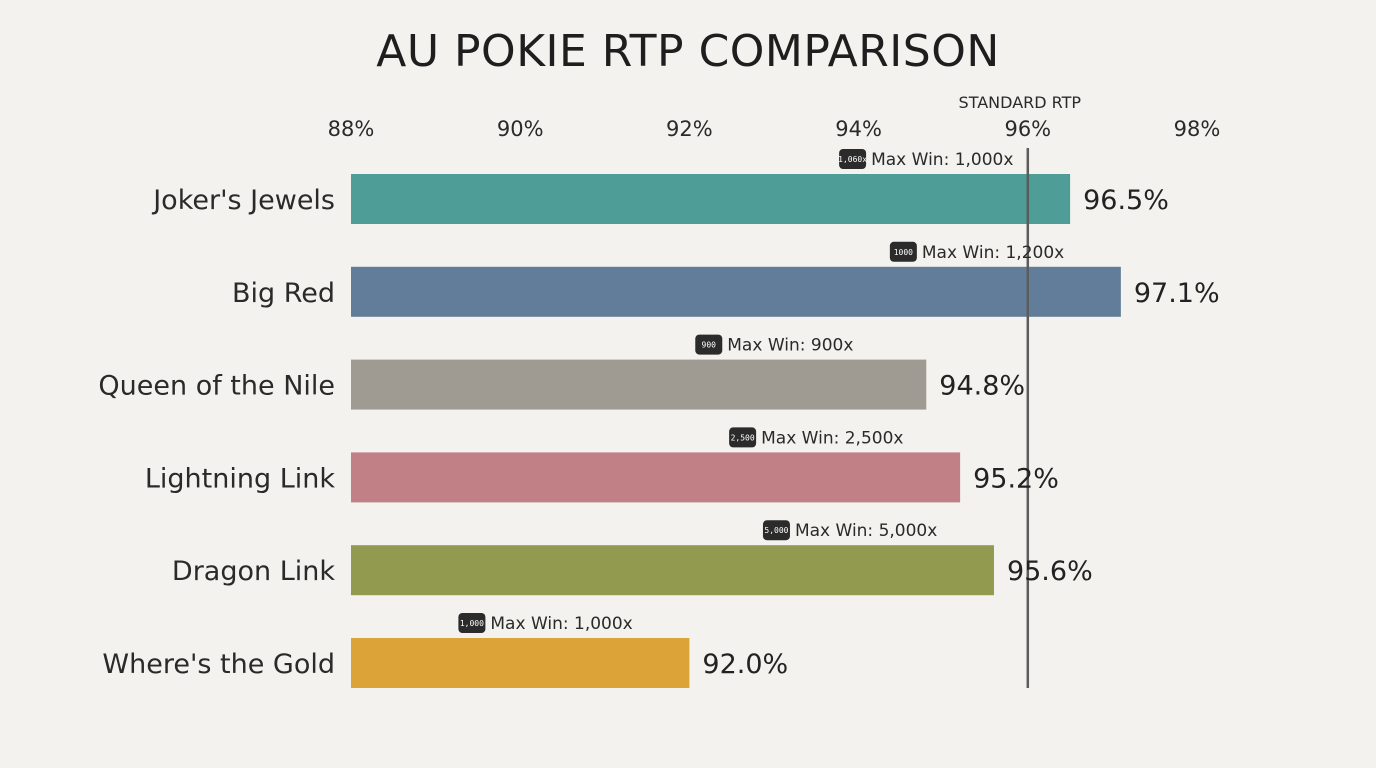 The image size is (1376, 768). What do you see at coordinates (689, 129) in the screenshot?
I see `x-tick-label: 92%` at bounding box center [689, 129].